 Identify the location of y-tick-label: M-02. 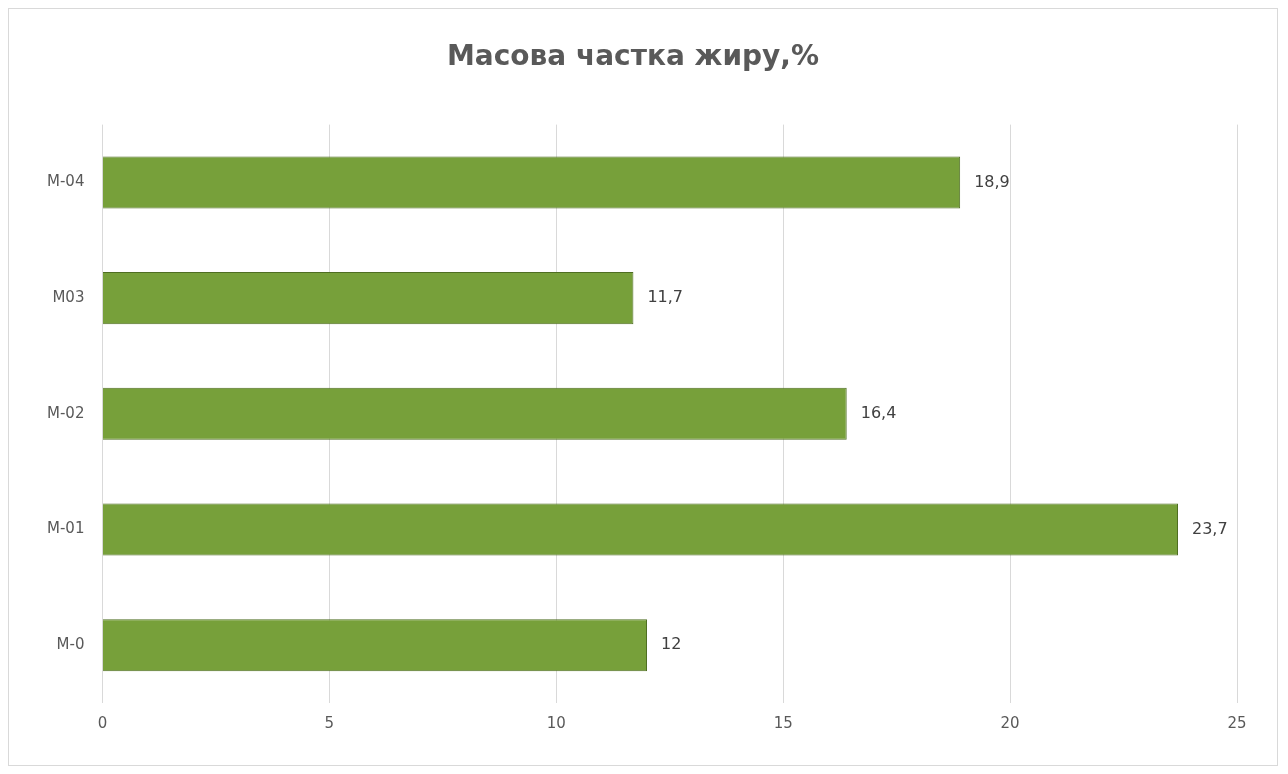
(65, 412).